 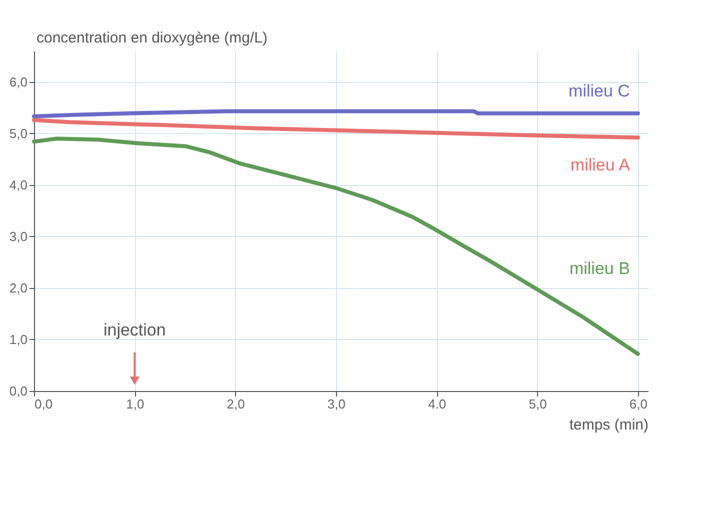 What do you see at coordinates (336, 404) in the screenshot?
I see `x-tick-label: 3,0` at bounding box center [336, 404].